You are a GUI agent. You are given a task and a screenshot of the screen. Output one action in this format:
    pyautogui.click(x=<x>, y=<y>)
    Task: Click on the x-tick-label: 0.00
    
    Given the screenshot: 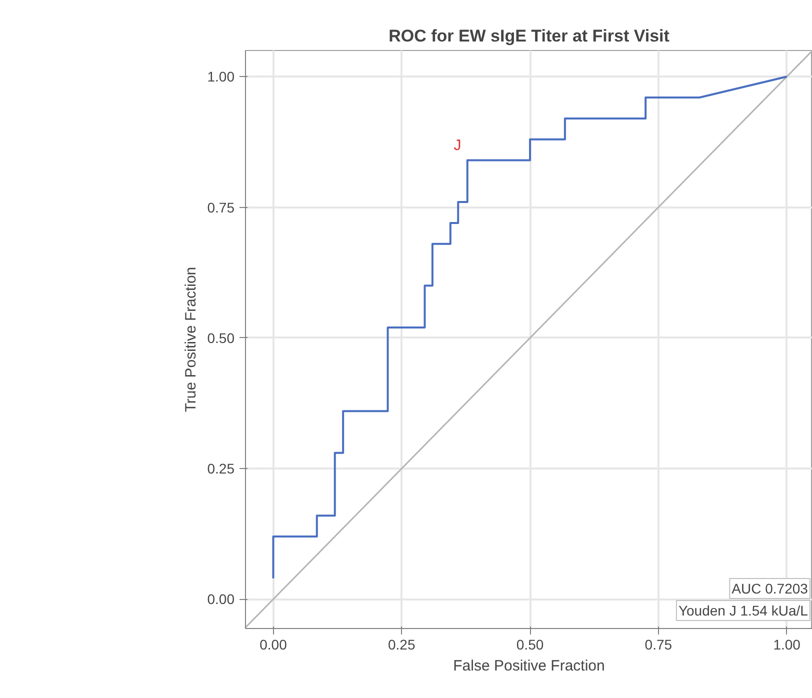 What is the action you would take?
    pyautogui.click(x=274, y=644)
    